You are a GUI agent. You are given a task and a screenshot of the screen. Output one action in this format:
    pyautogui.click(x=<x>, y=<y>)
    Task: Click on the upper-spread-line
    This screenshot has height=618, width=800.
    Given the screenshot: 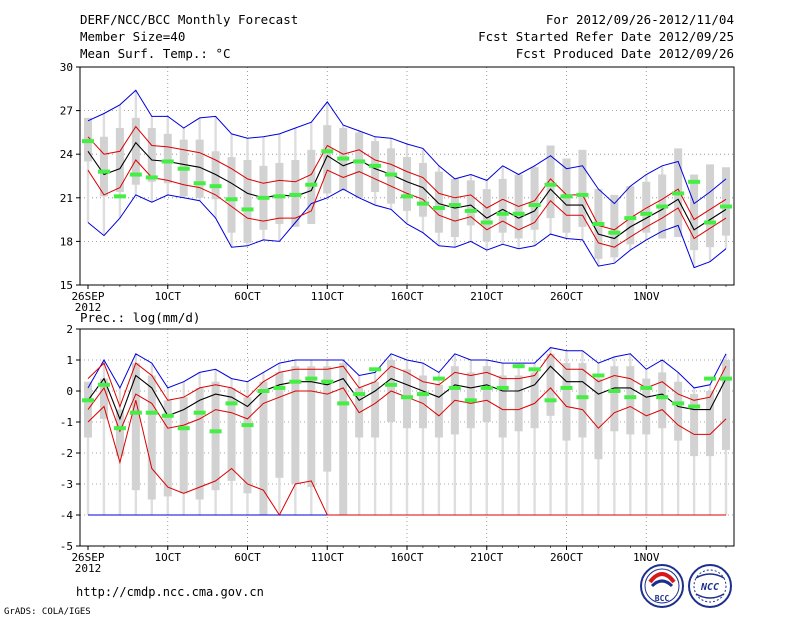 What is the action you would take?
    pyautogui.click(x=407, y=380)
    